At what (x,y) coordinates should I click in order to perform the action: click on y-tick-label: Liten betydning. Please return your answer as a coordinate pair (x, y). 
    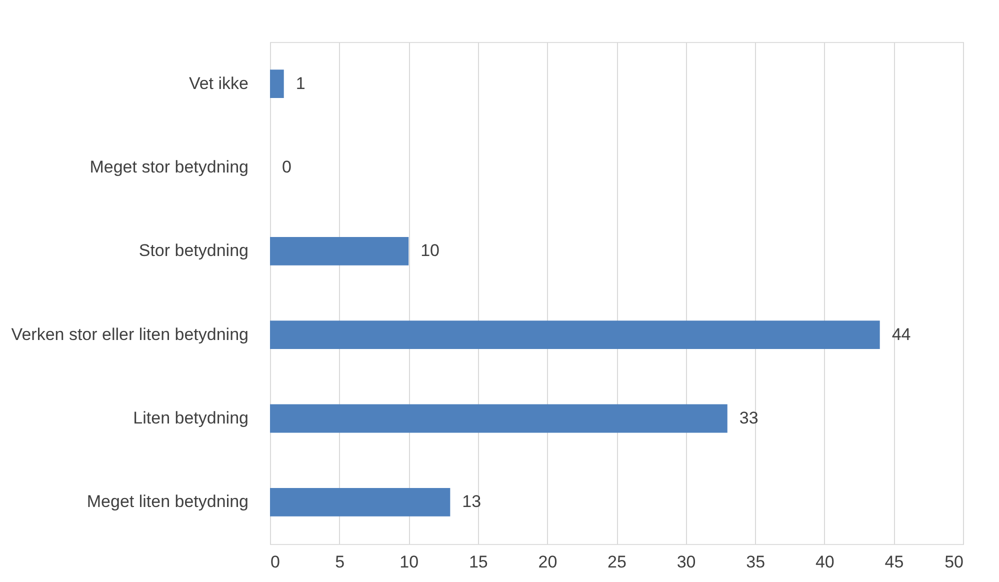
    Looking at the image, I should click on (190, 418).